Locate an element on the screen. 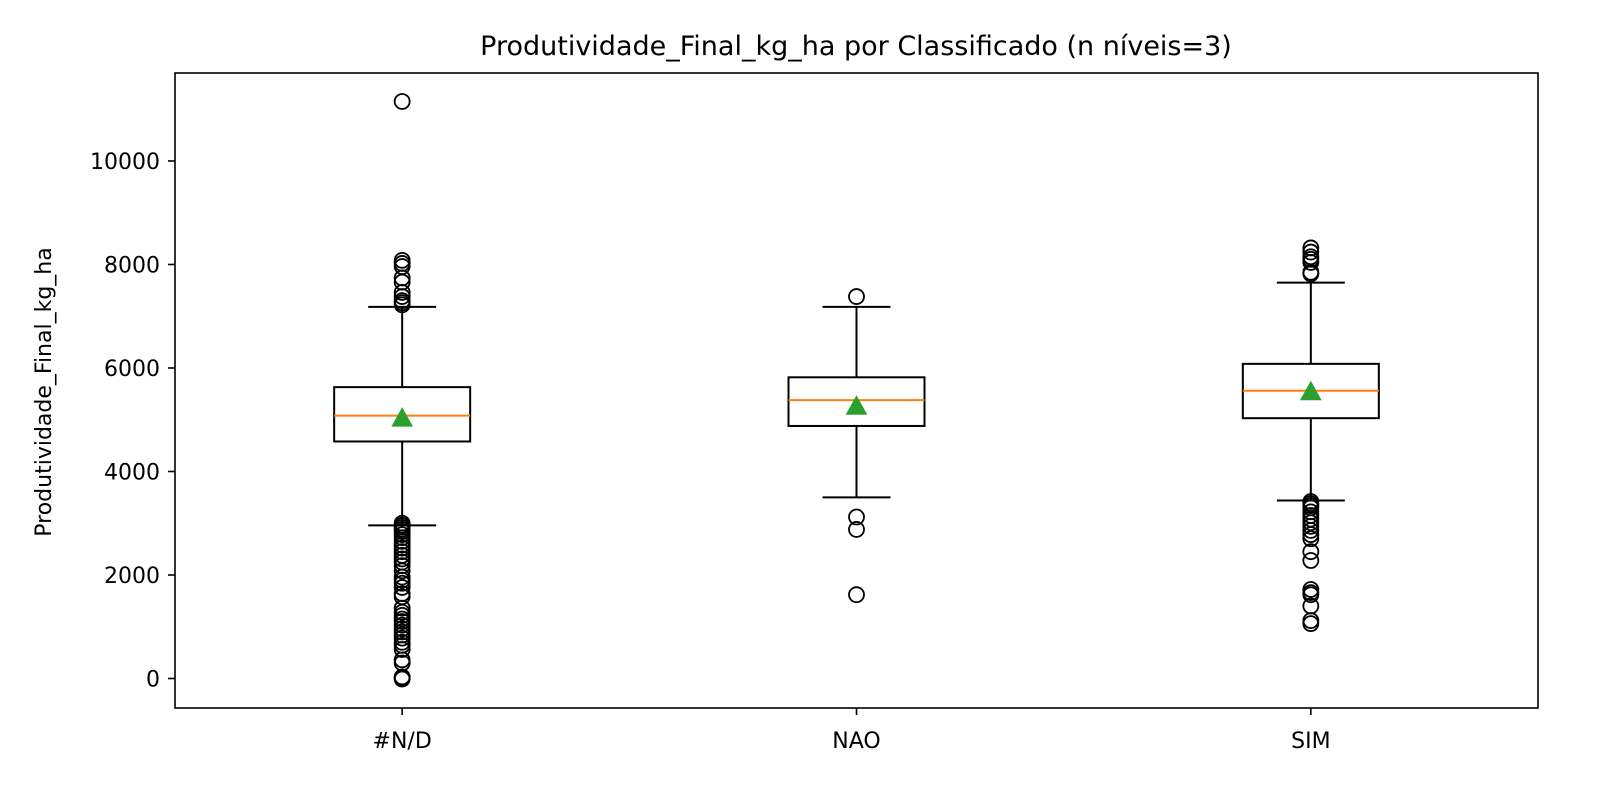  y-tick-label: 0 is located at coordinates (153, 680).